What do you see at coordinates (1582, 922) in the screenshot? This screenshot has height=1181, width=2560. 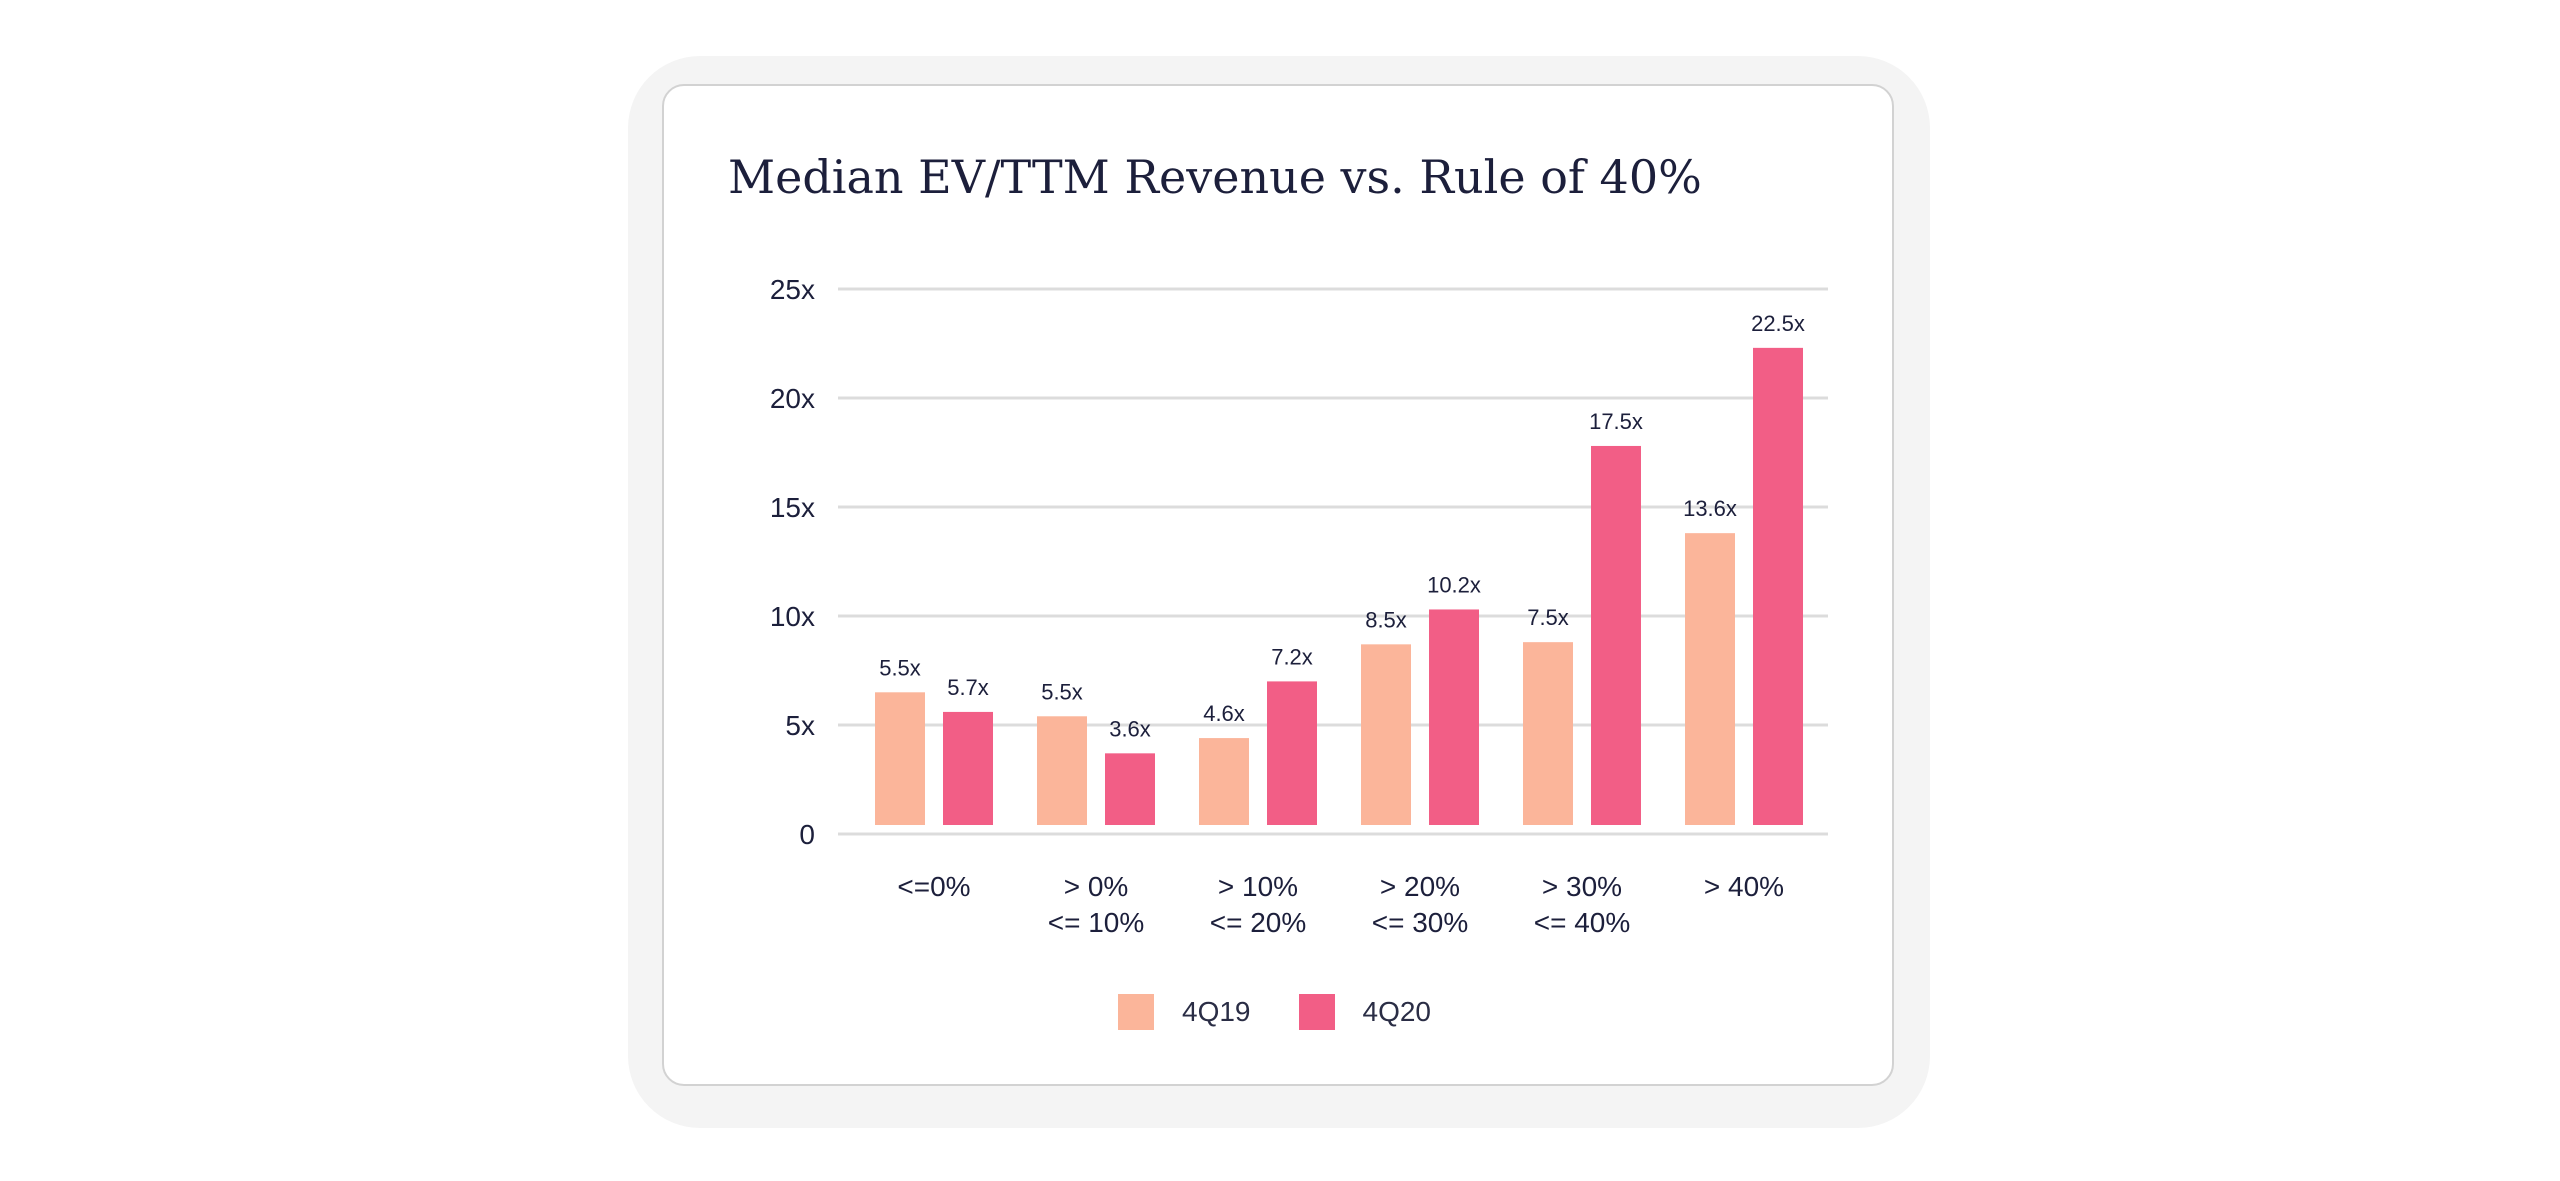 I see `x-tick-label: <= 40%` at bounding box center [1582, 922].